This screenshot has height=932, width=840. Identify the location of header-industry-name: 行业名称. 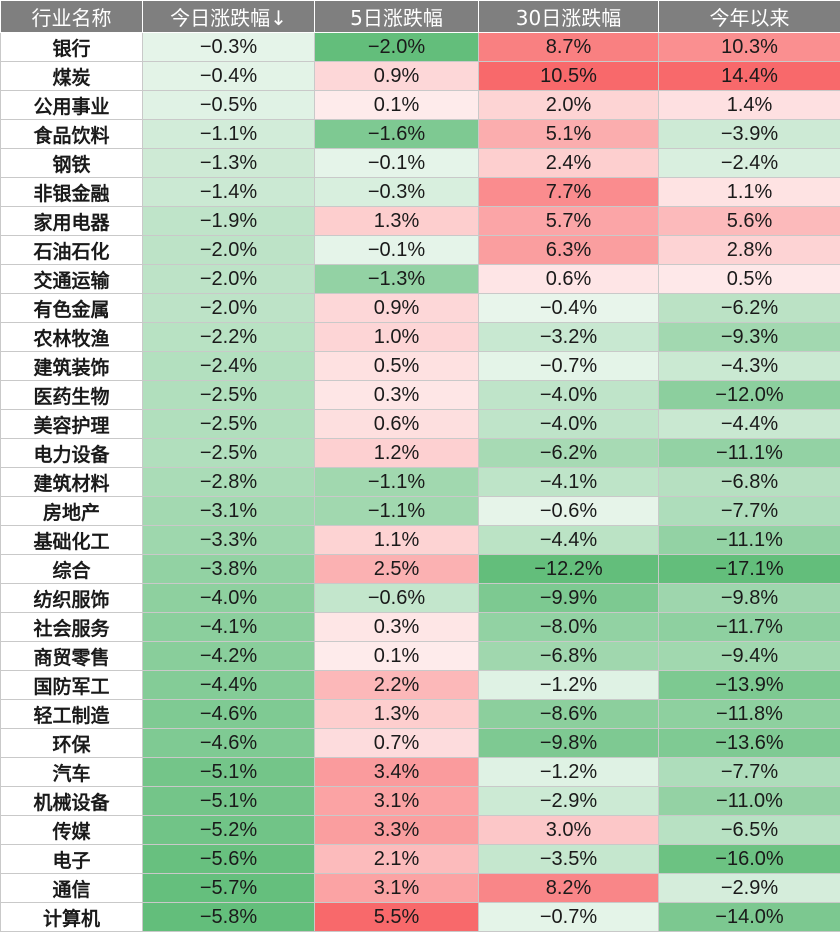
(72, 17).